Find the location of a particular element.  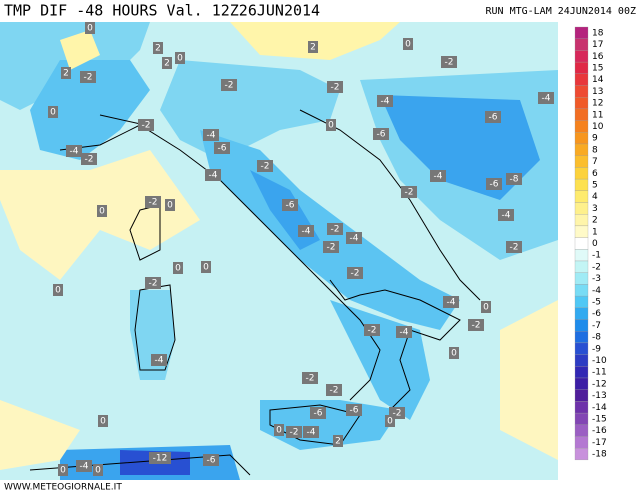

colorbar-label: 13 is located at coordinates (597, 92).